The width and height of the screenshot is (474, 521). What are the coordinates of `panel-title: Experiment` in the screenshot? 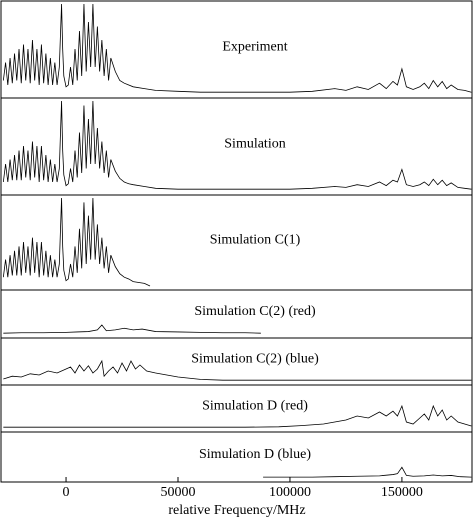 It's located at (254, 47).